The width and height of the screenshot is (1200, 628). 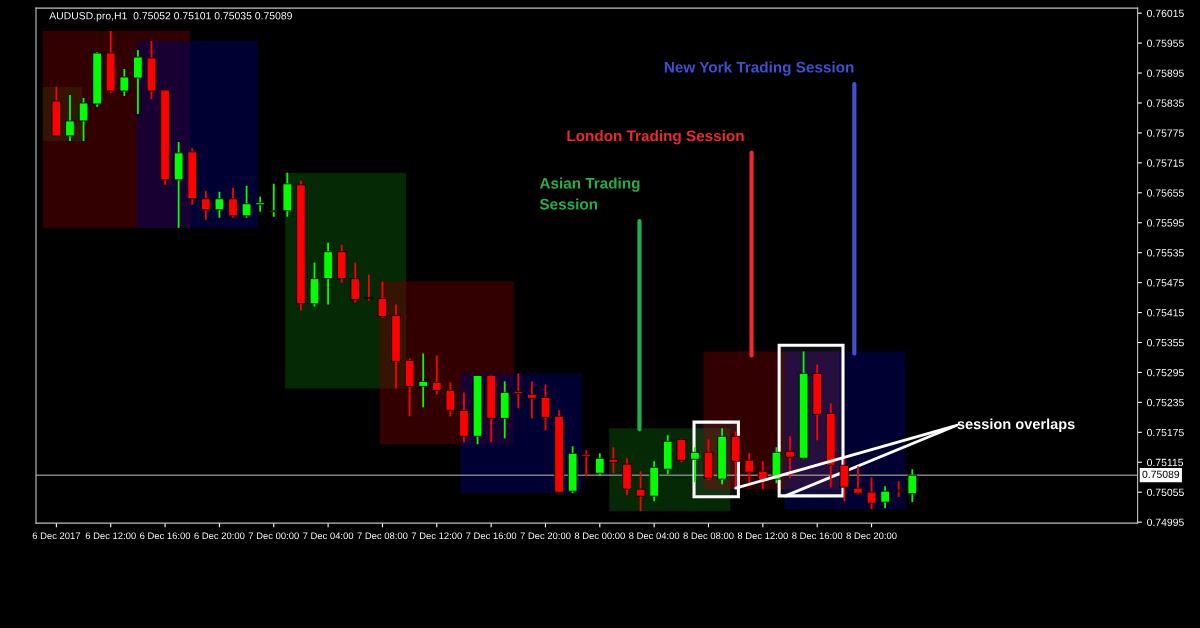 I want to click on y-tick-label: 0.75715, so click(x=1165, y=163).